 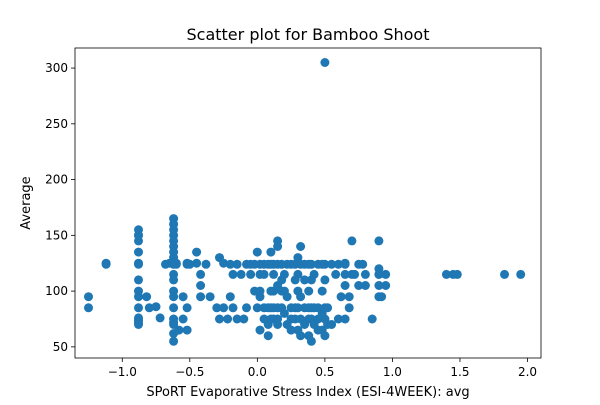 What do you see at coordinates (56, 124) in the screenshot?
I see `y-tick-label: 250` at bounding box center [56, 124].